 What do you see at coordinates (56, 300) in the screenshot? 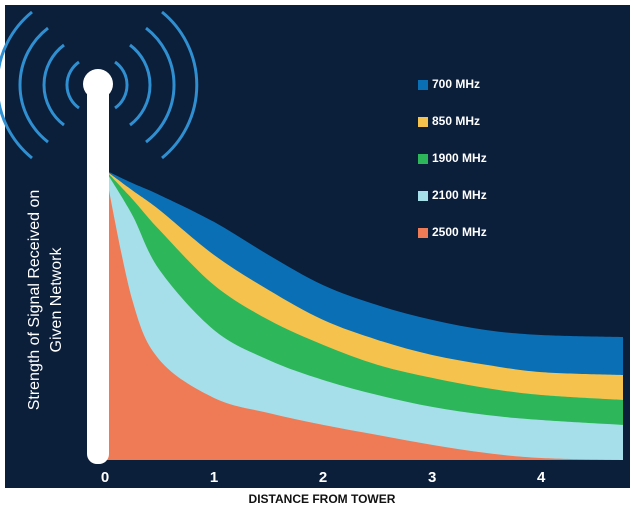
I see `y-axis-label-line: Given Network` at bounding box center [56, 300].